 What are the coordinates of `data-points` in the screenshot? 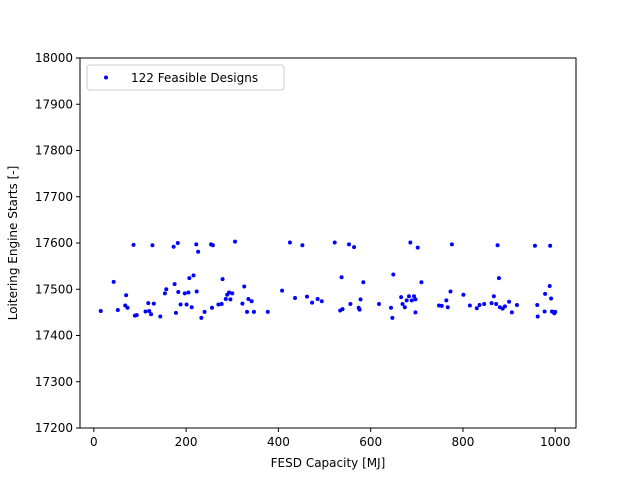 It's located at (328, 279).